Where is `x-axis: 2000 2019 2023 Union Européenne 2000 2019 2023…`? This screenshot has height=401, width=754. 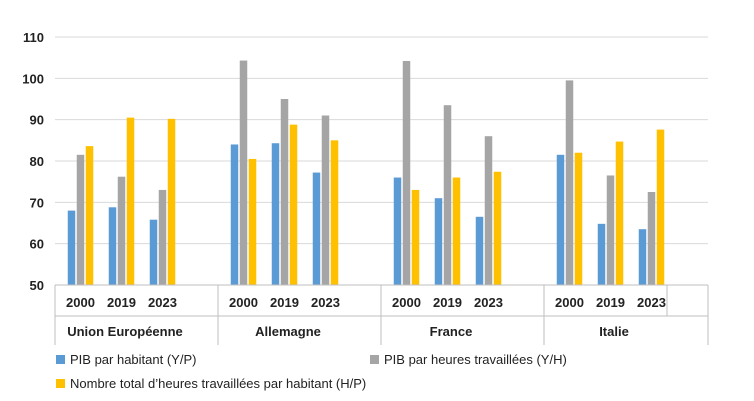 x-axis: 2000 2019 2023 Union Européenne 2000 2019 2023… is located at coordinates (381, 314).